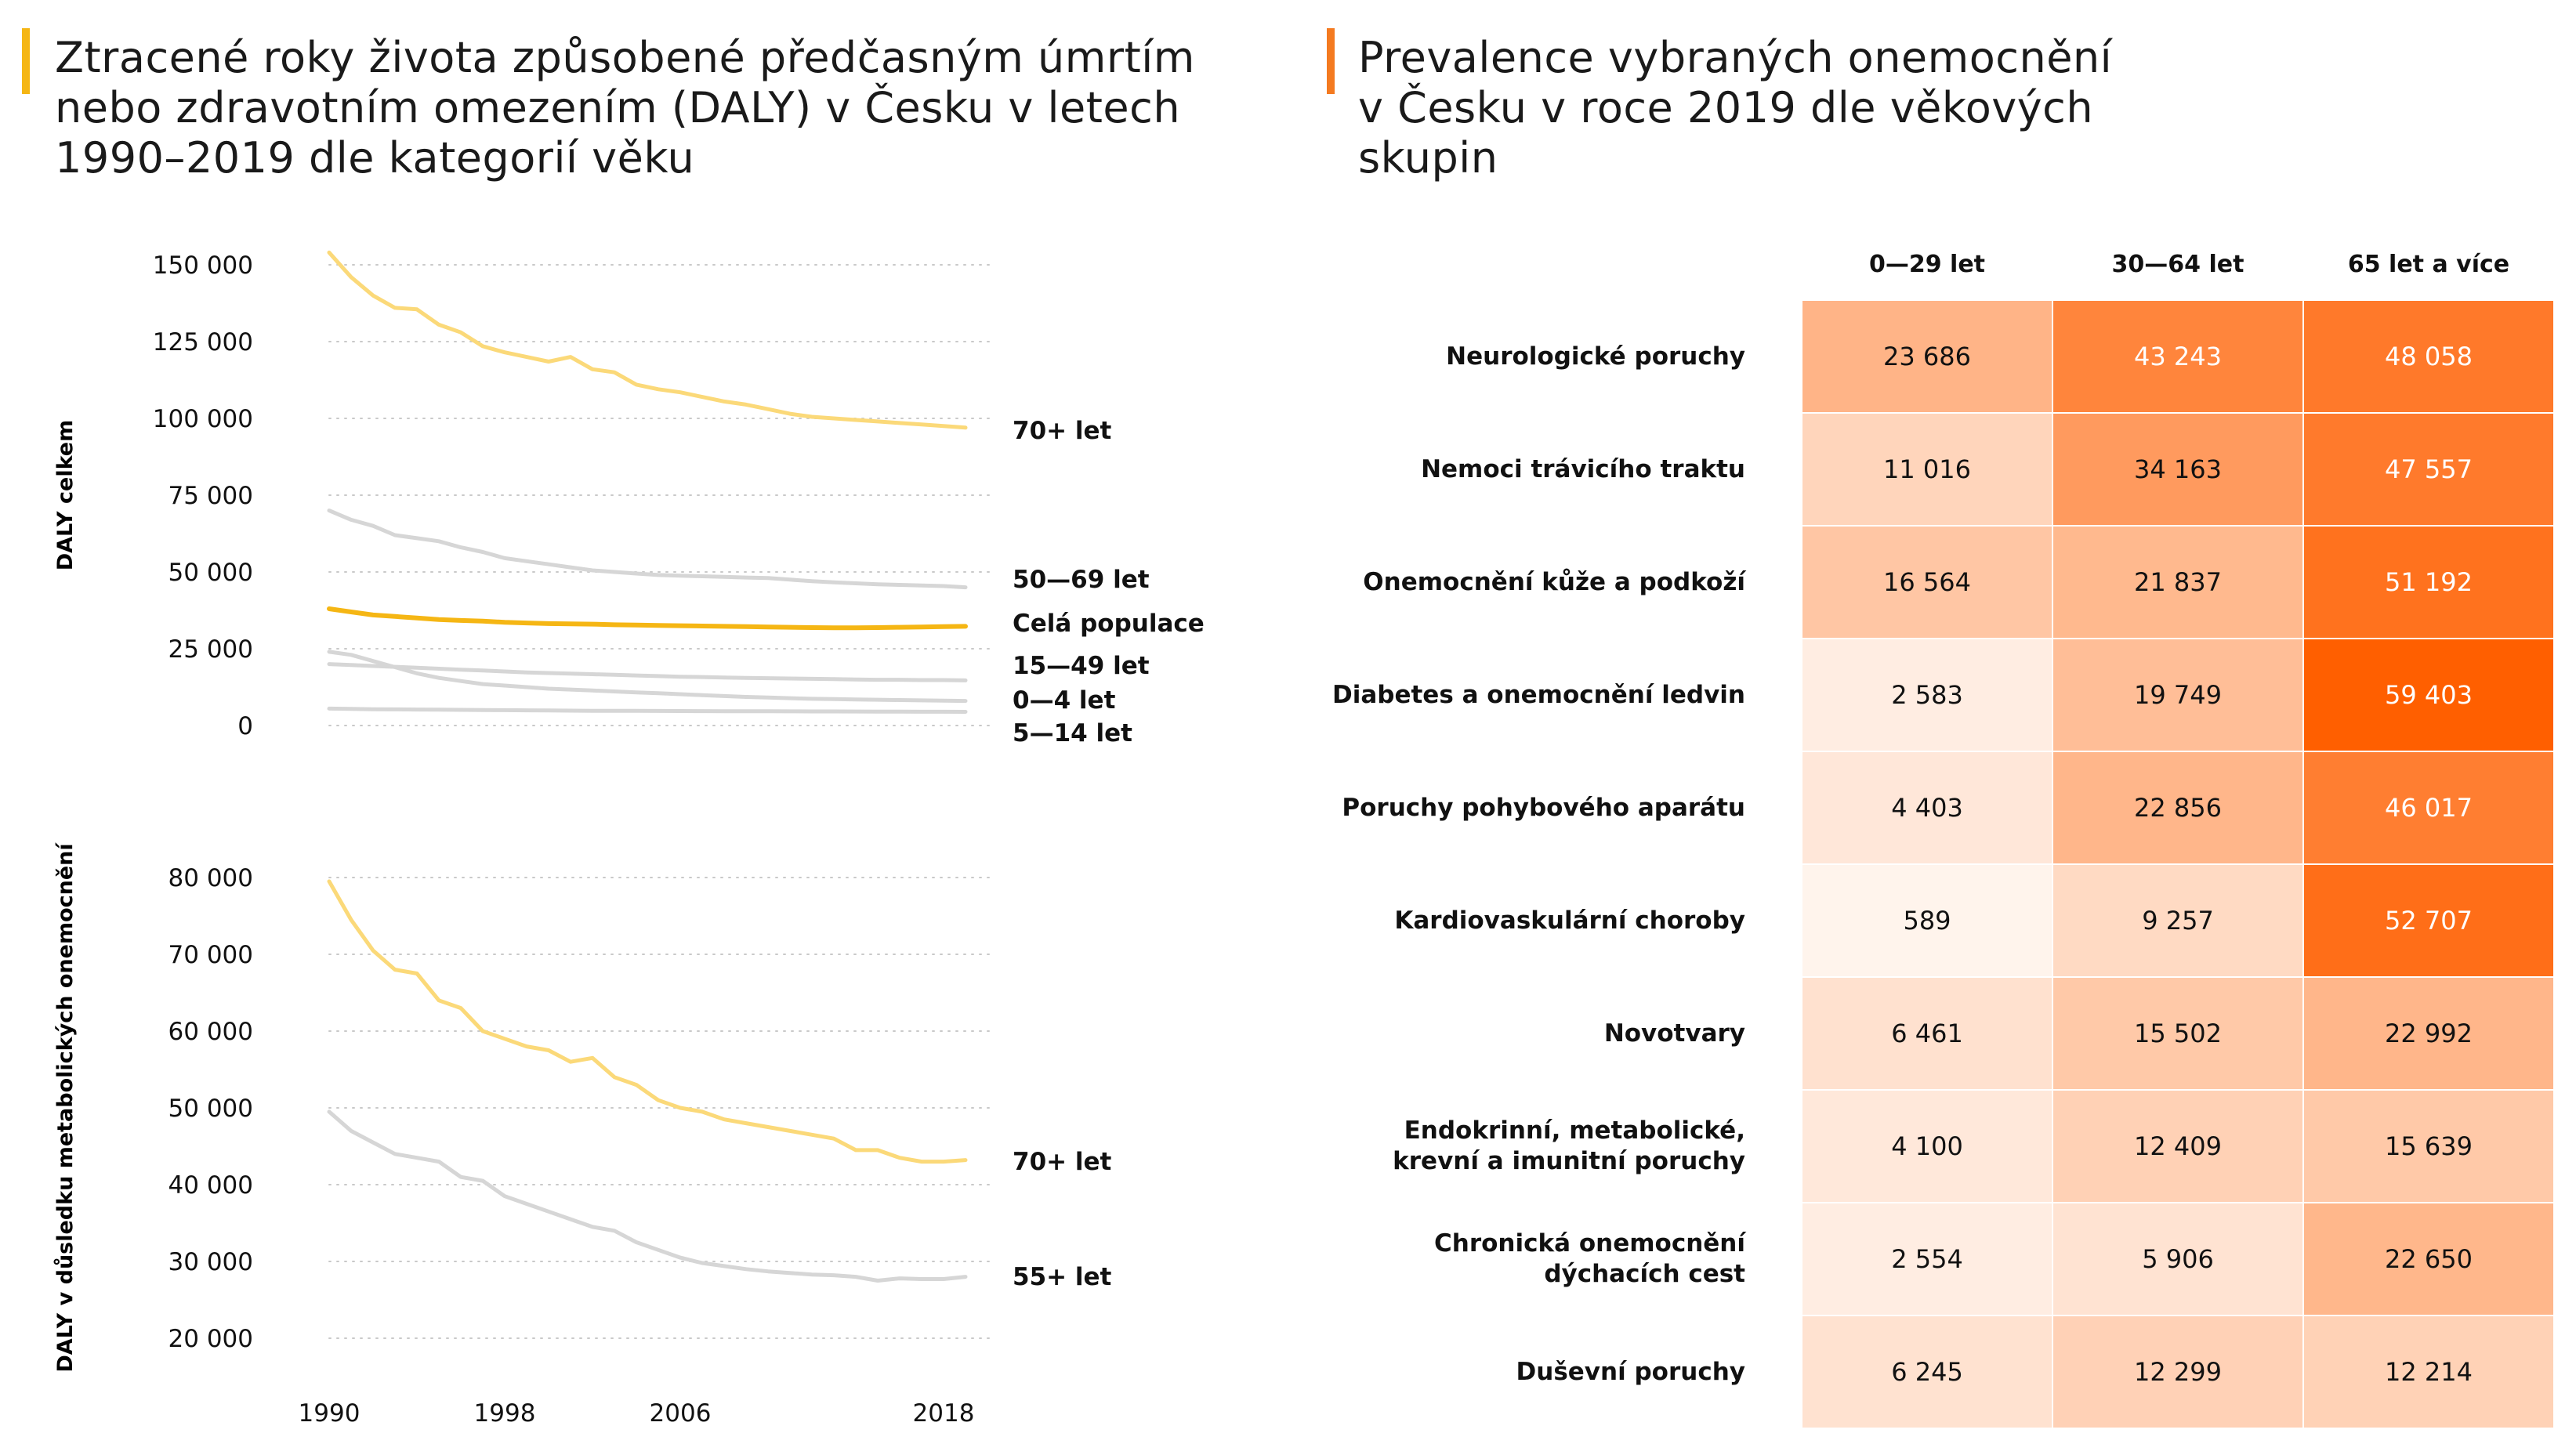  I want to click on daly-metabolic-y-tick-label: 50 000, so click(210, 1109).